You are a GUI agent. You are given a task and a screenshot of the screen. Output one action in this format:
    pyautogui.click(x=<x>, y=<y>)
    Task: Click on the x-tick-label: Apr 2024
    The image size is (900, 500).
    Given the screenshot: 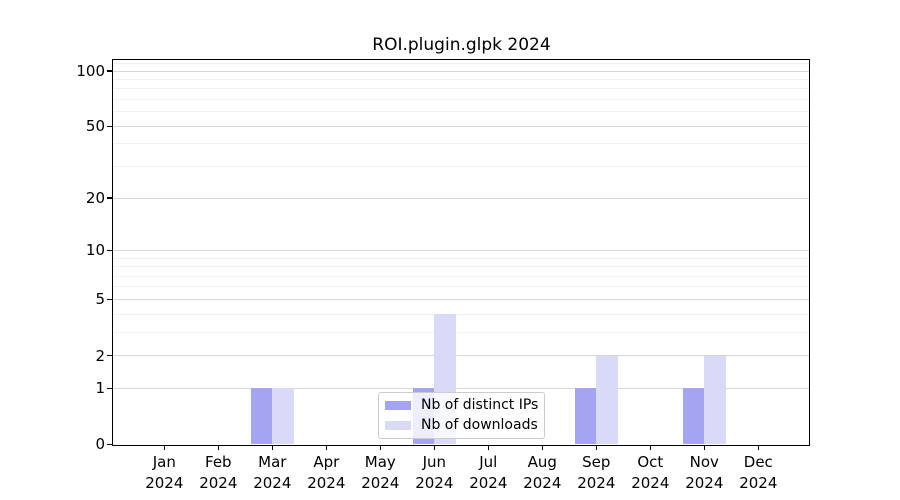 What is the action you would take?
    pyautogui.click(x=326, y=473)
    